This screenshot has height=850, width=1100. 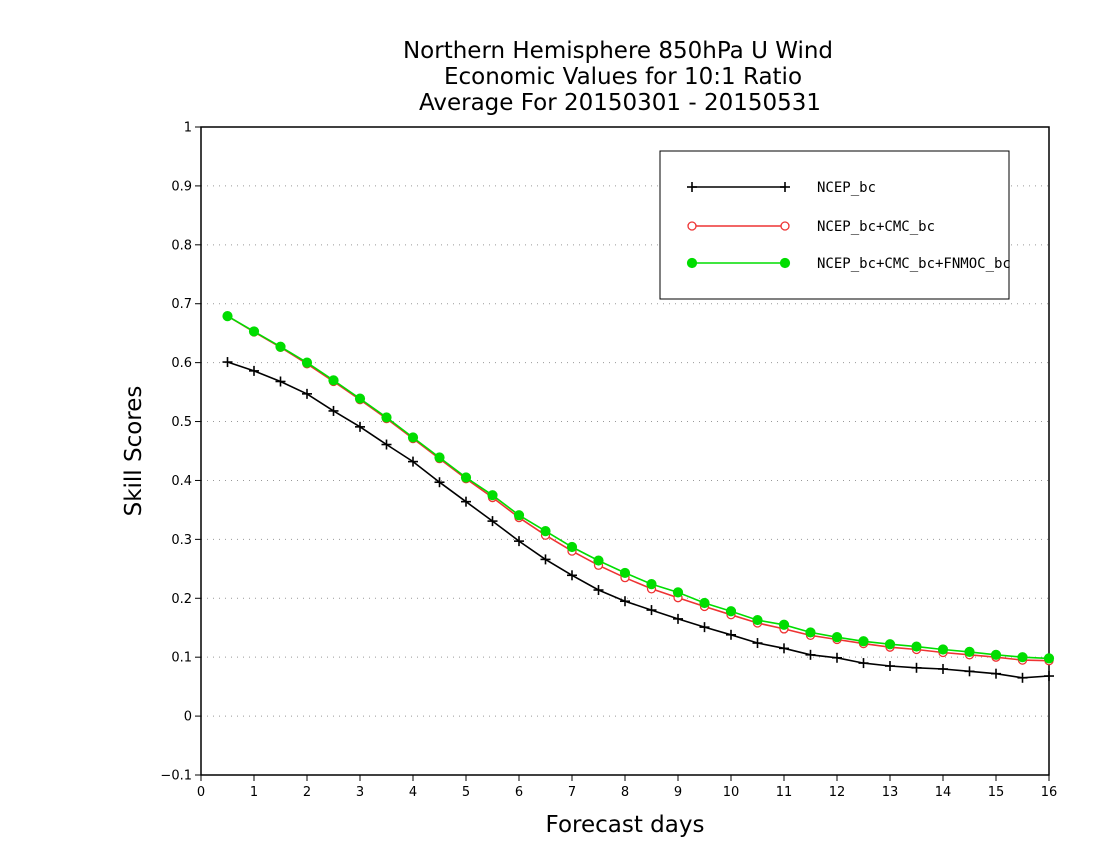 I want to click on x-axis: 0 1 2 3 4 5 6 7 8 9 10 11 12 13 14 15 16, so click(x=627, y=787).